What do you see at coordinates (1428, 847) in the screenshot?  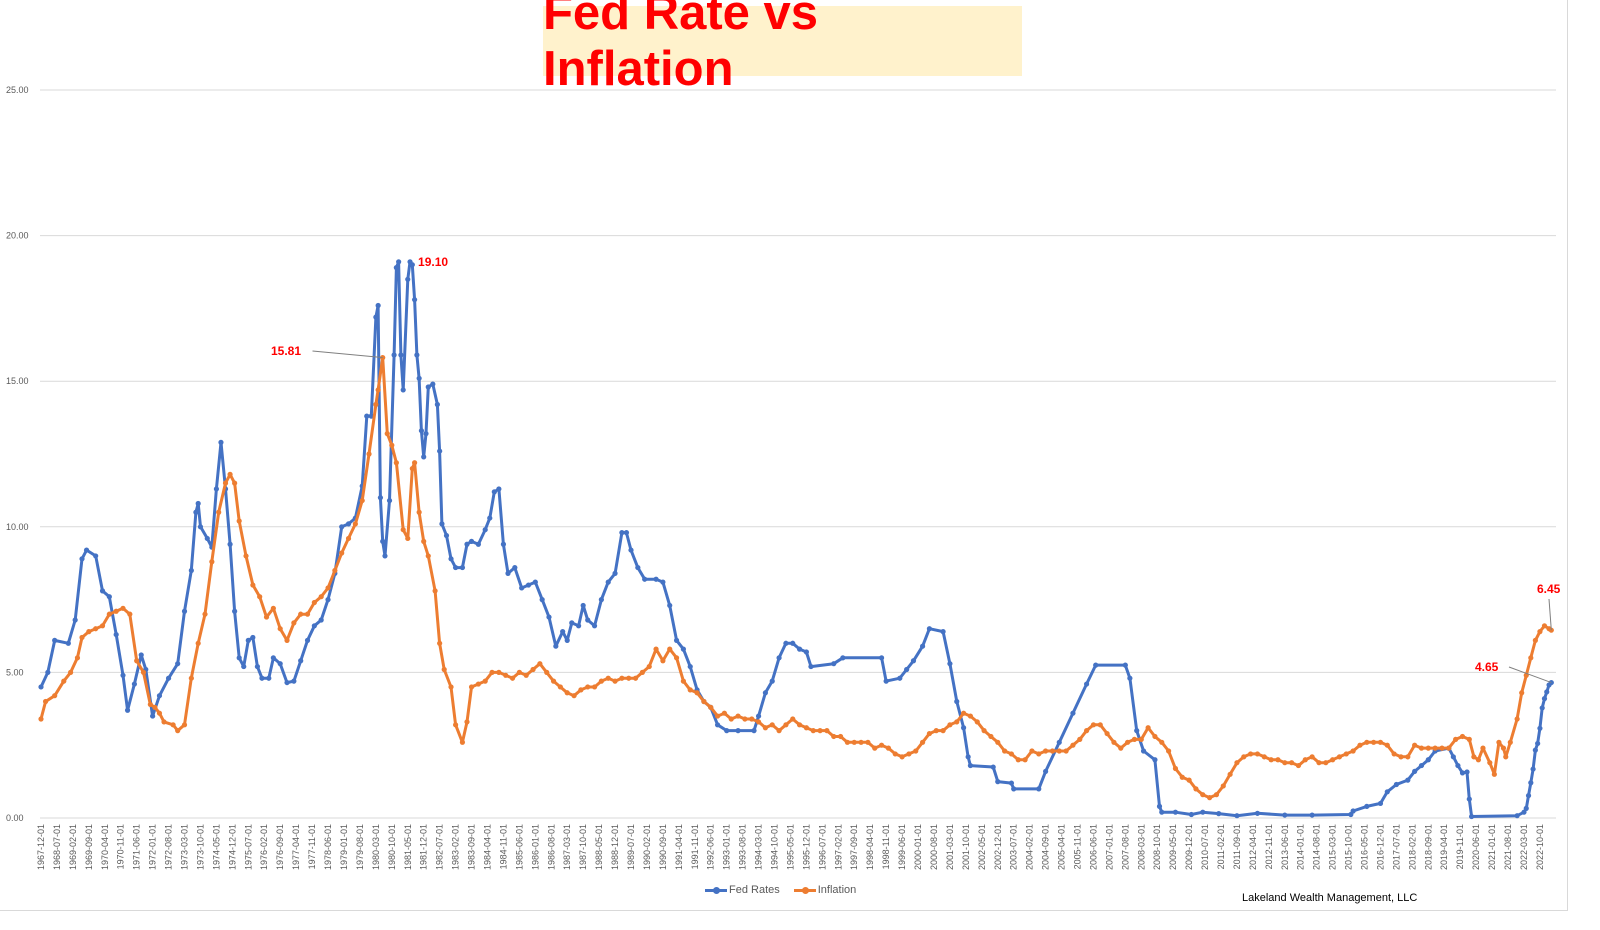 I see `x-tick-label: 2018-09-01` at bounding box center [1428, 847].